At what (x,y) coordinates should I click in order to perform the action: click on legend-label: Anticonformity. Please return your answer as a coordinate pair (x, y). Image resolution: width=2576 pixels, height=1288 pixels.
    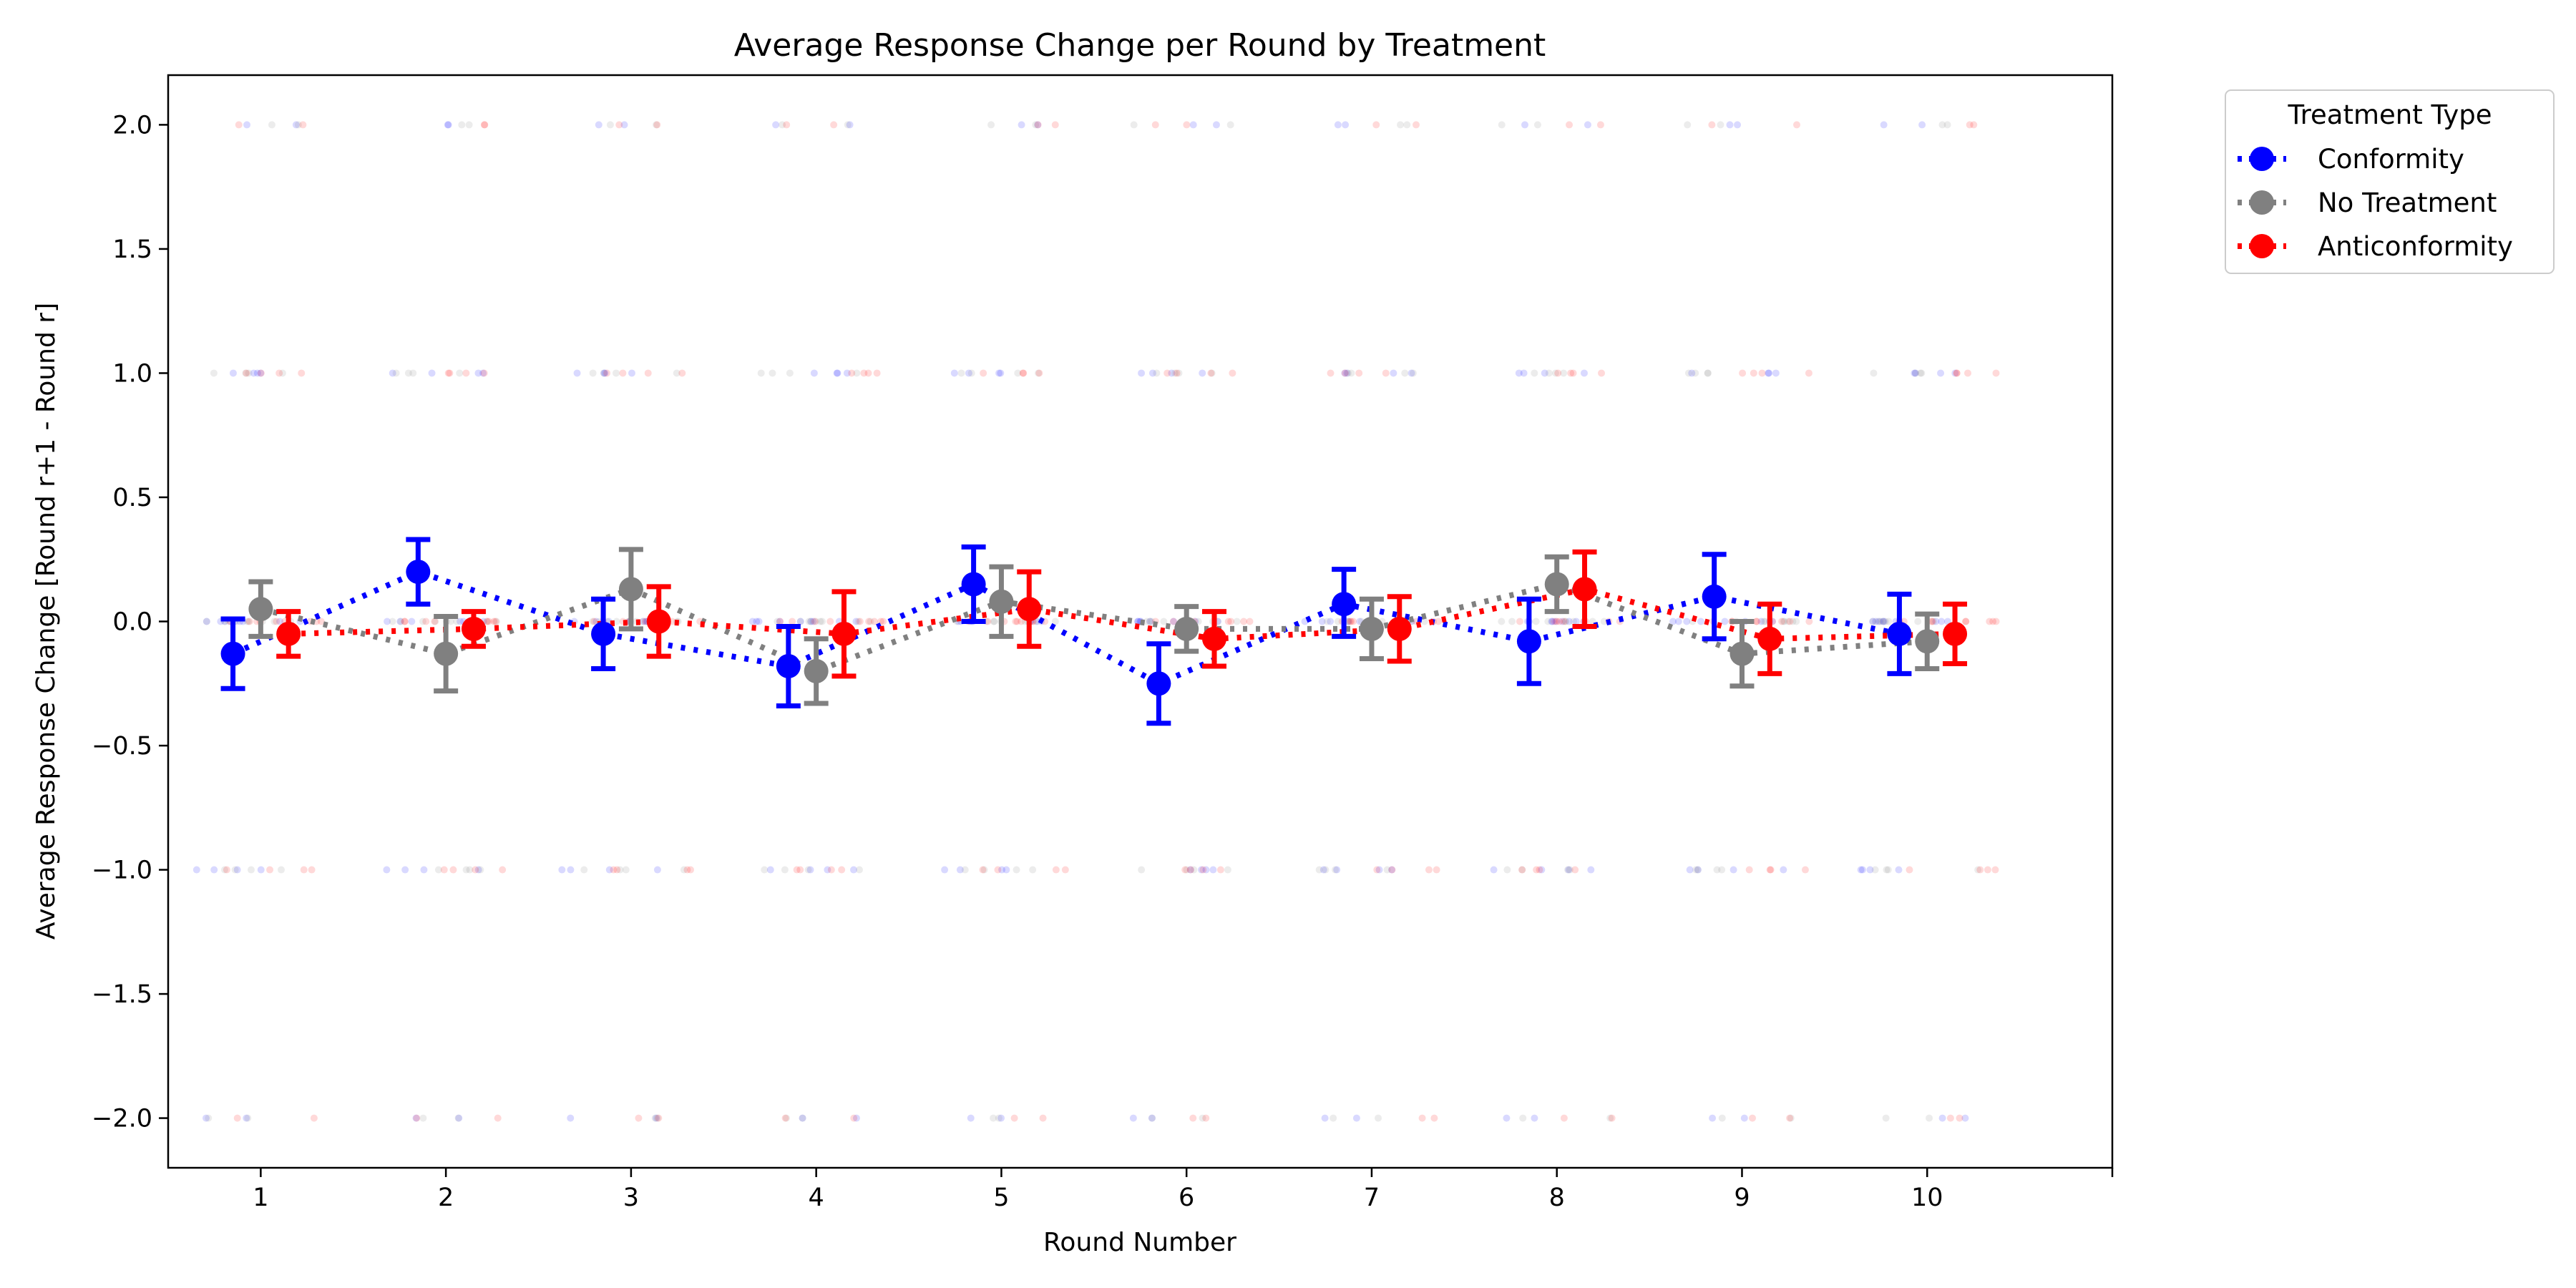
    Looking at the image, I should click on (2415, 246).